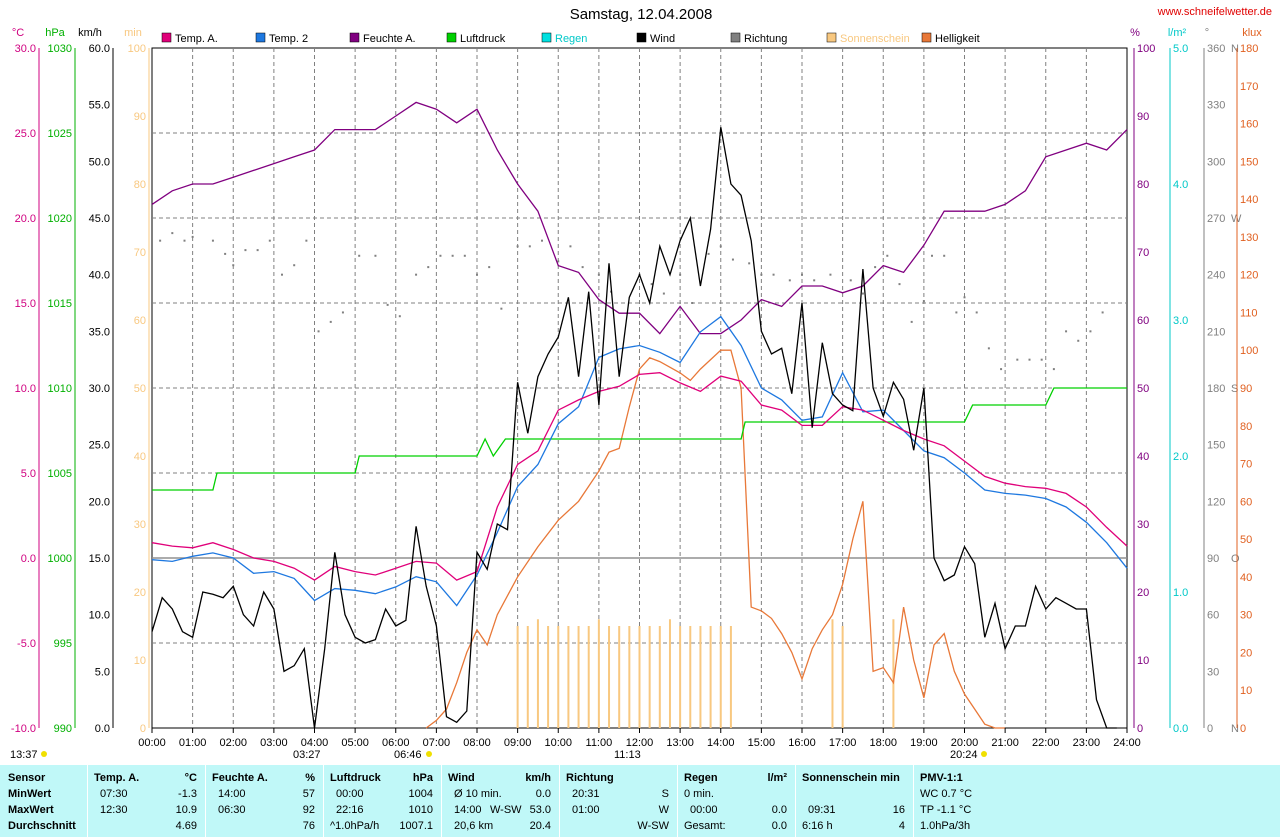 This screenshot has height=837, width=1280. What do you see at coordinates (665, 794) in the screenshot?
I see `direction-min-value: S` at bounding box center [665, 794].